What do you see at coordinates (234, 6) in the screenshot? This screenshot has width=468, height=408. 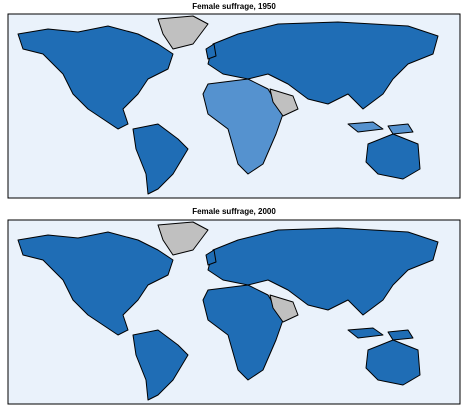 I see `map-title: Female suffrage, 1950` at bounding box center [234, 6].